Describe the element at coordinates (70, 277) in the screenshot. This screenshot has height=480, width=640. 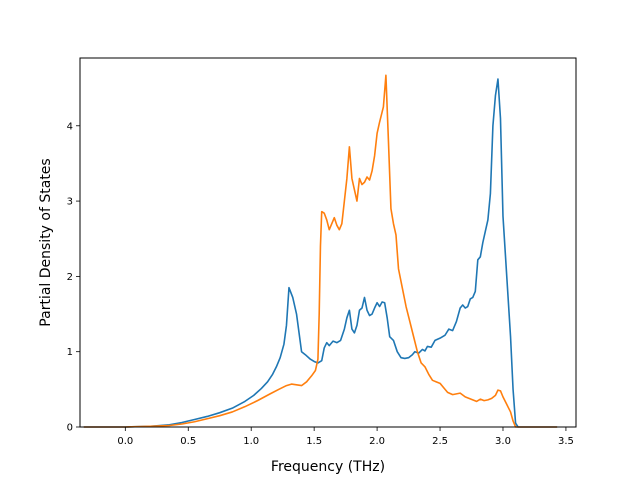
I see `y-tick-label: 2` at that location.